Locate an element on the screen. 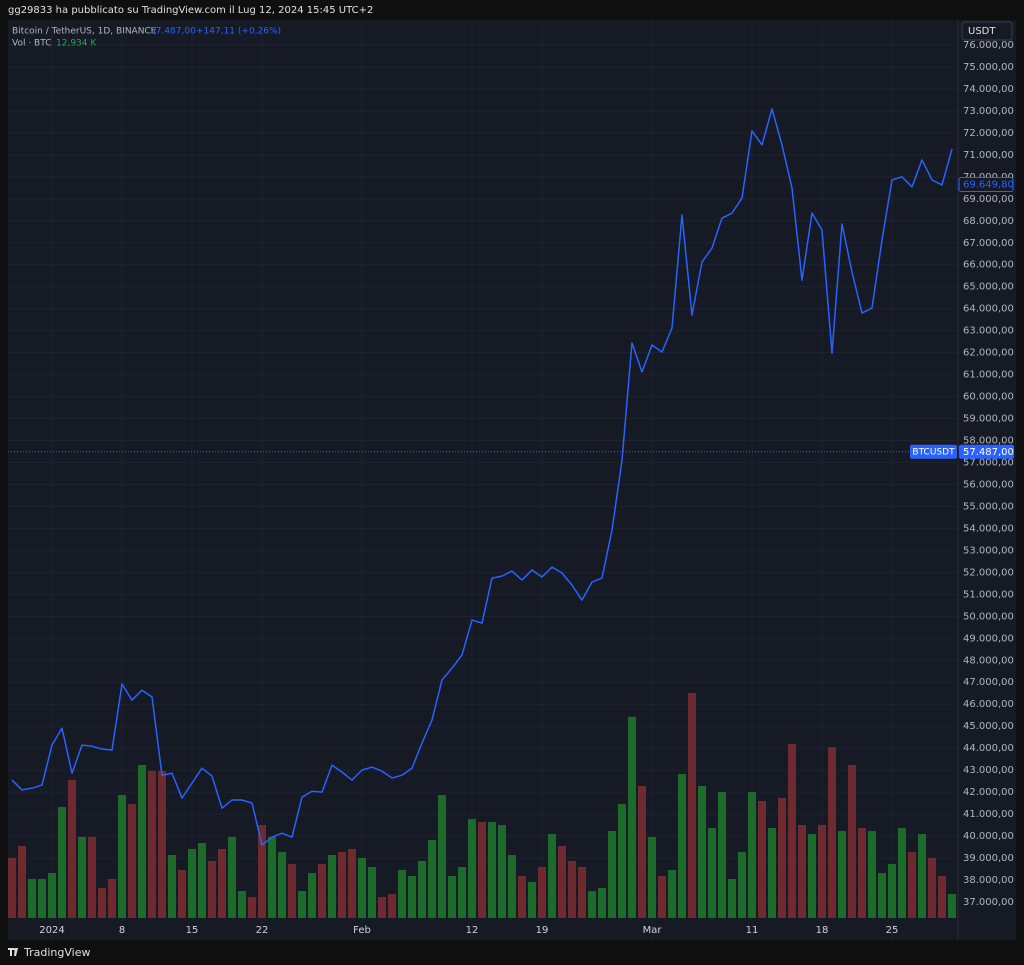  y-tick-label: 65.000,00 is located at coordinates (988, 287).